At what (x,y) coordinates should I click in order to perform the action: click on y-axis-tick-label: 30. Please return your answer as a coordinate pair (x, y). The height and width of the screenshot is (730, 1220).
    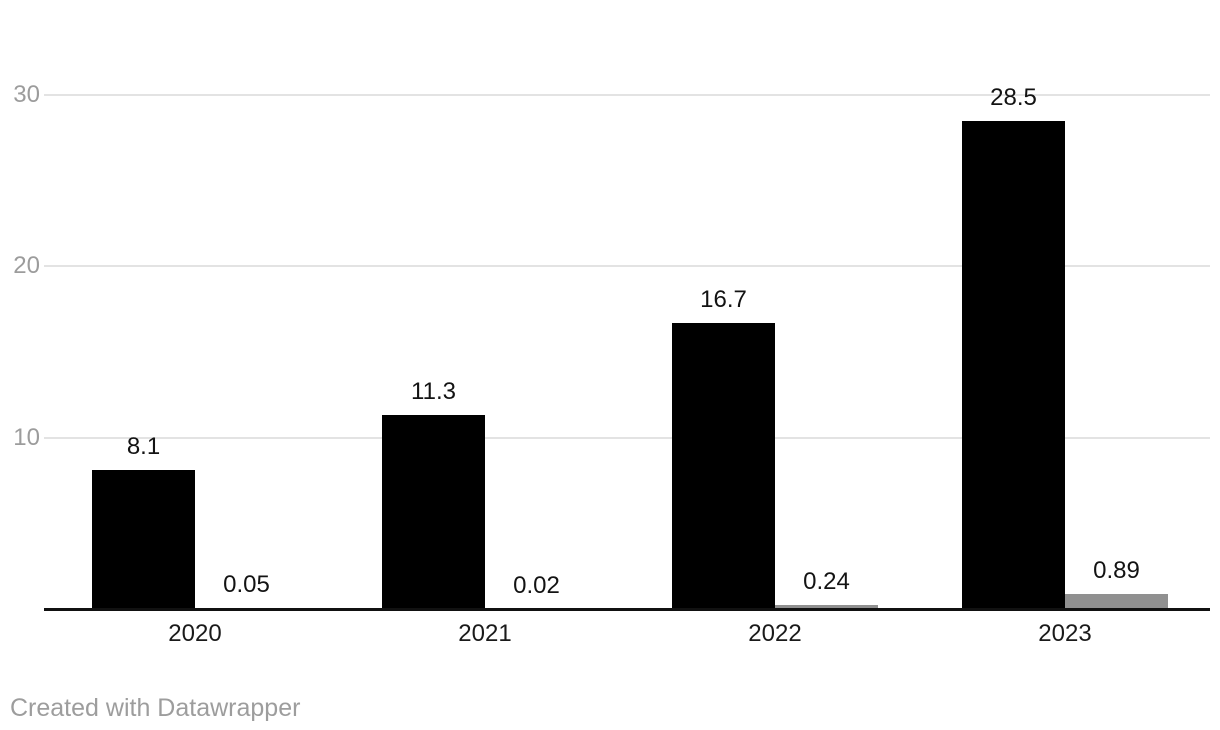
    Looking at the image, I should click on (26, 95).